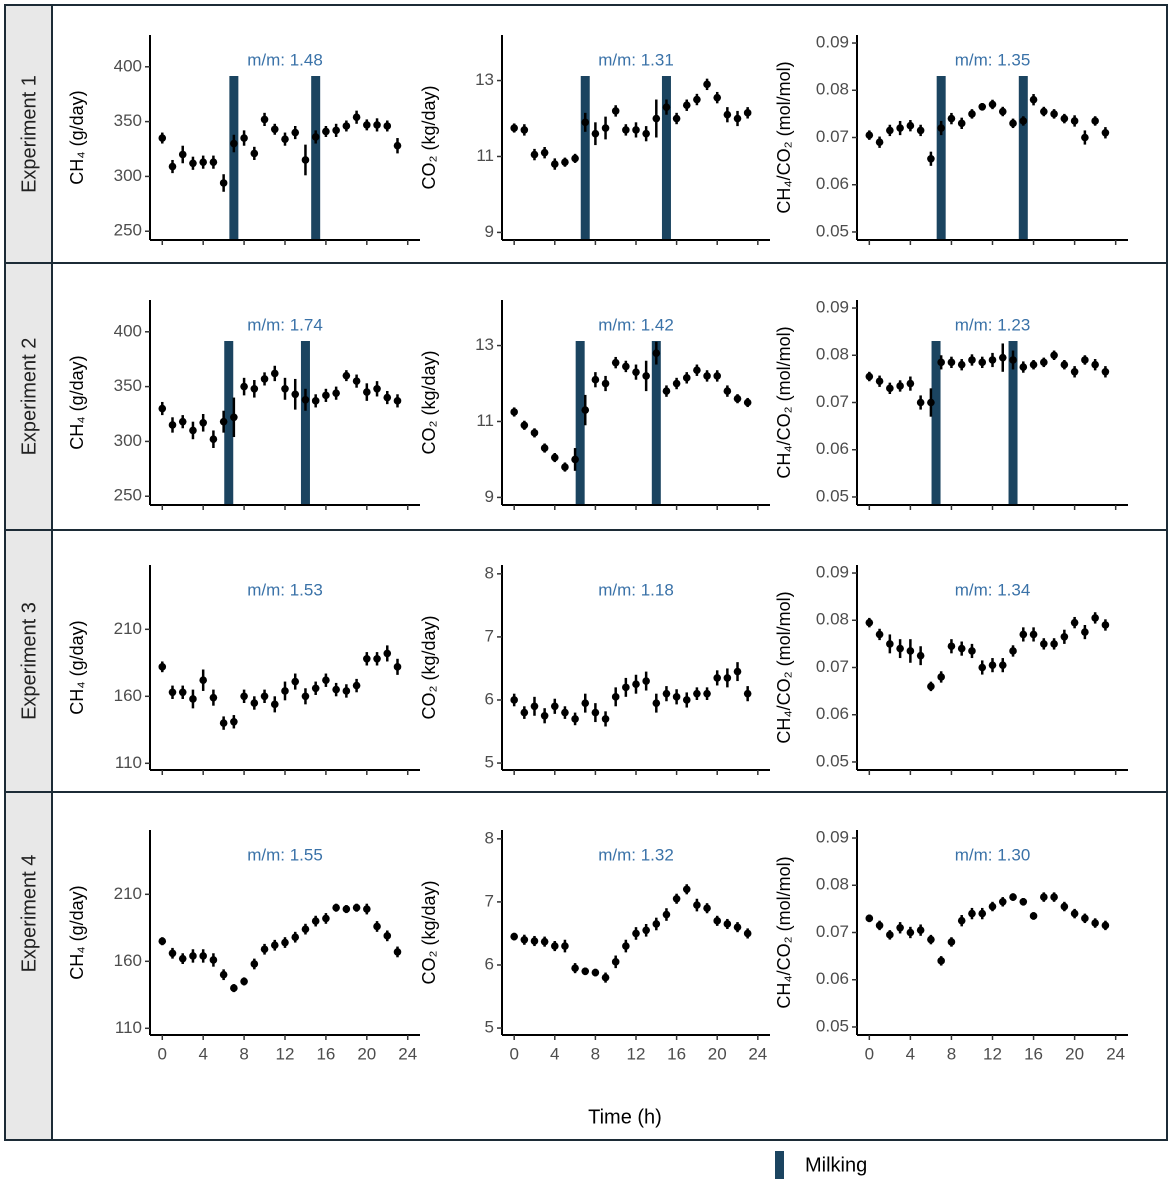  Describe the element at coordinates (484, 79) in the screenshot. I see `y-tick-label: 13` at that location.